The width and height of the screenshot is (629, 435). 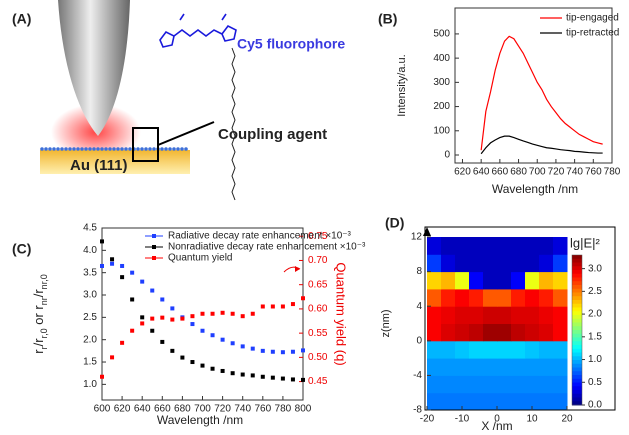 What do you see at coordinates (122, 409) in the screenshot?
I see `x-tick-label: 620` at bounding box center [122, 409].